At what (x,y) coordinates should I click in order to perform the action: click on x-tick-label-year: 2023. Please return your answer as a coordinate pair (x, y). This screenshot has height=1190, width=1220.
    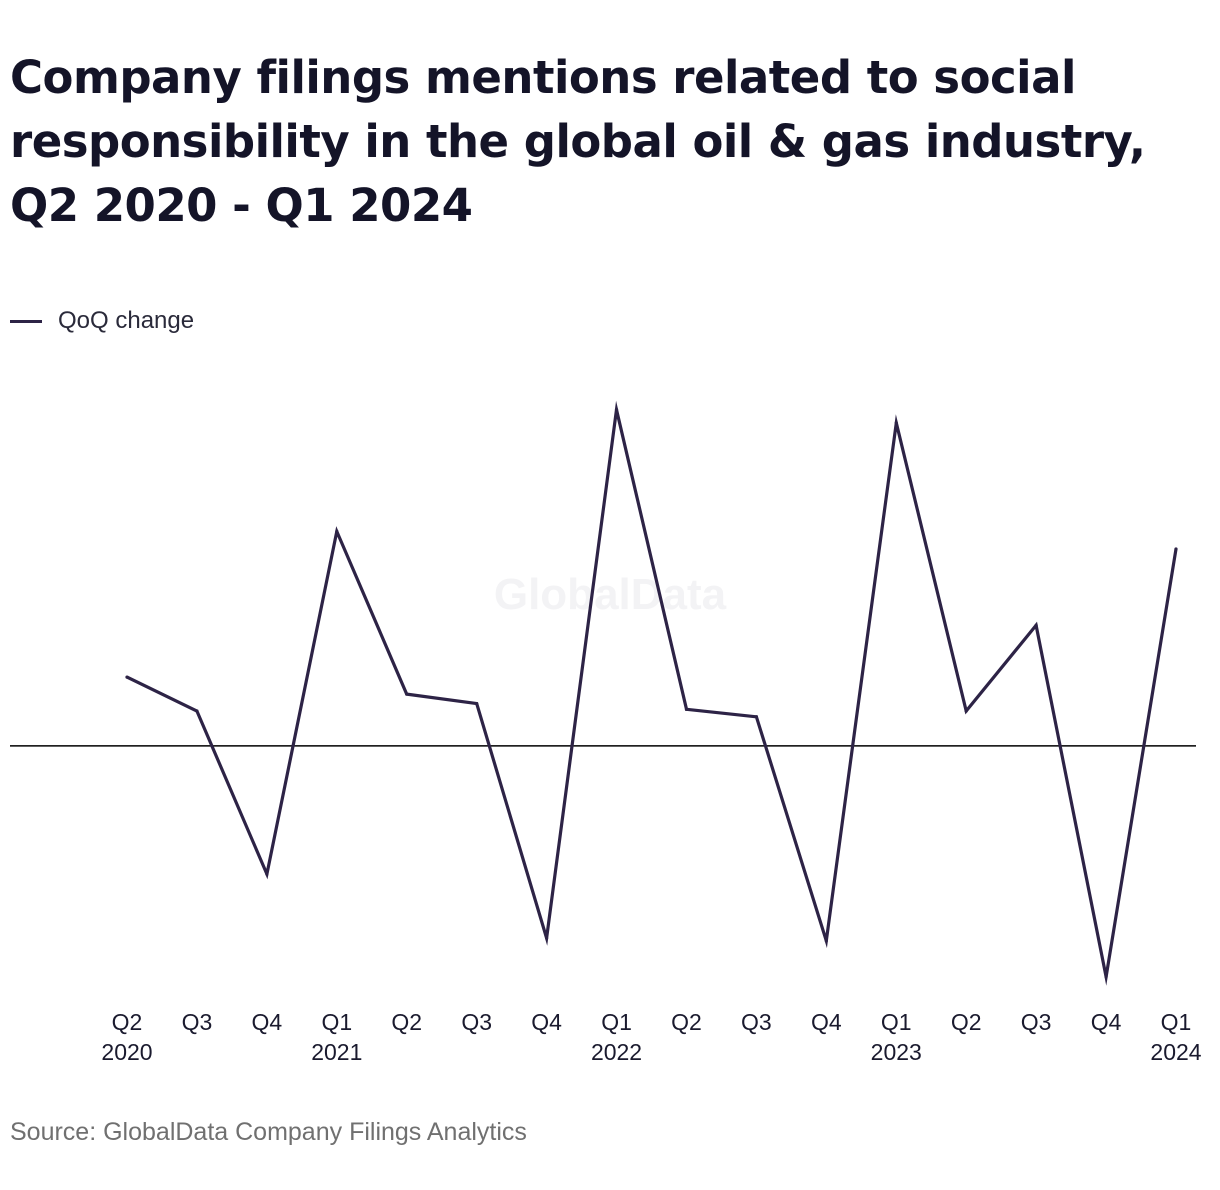
    Looking at the image, I should click on (896, 1052).